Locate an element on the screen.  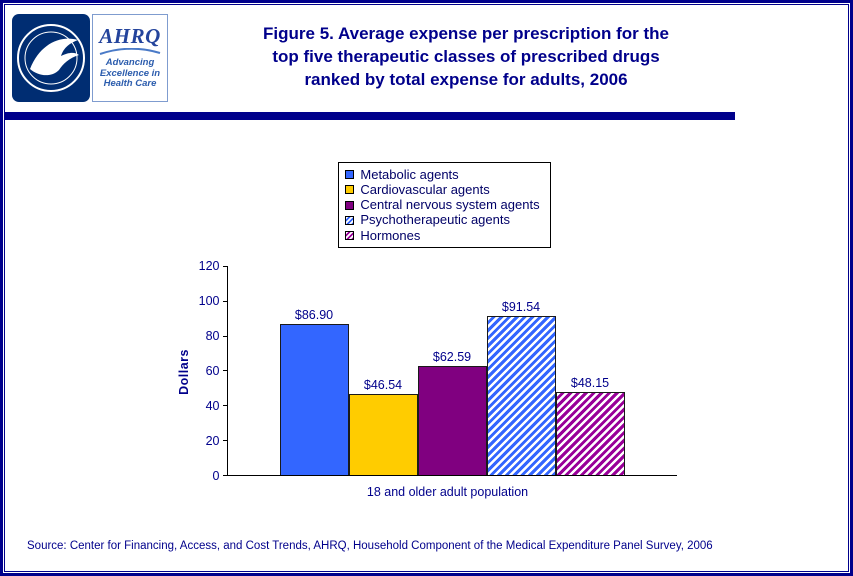
legend-item: Metabolic agents is located at coordinates (442, 174).